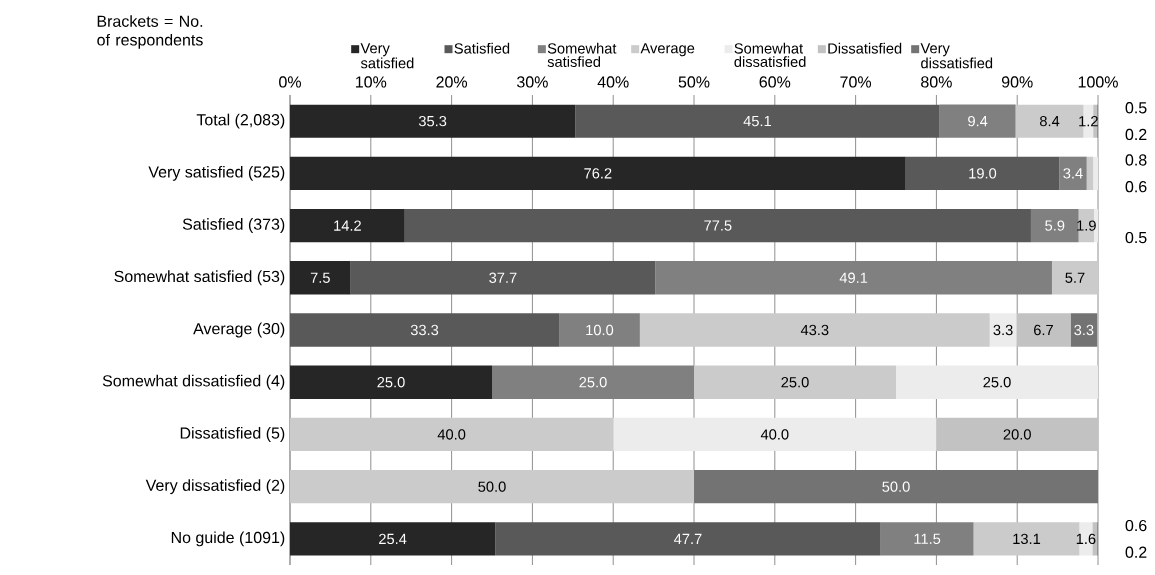 This screenshot has width=1155, height=575. I want to click on data-label: 25.4, so click(393, 539).